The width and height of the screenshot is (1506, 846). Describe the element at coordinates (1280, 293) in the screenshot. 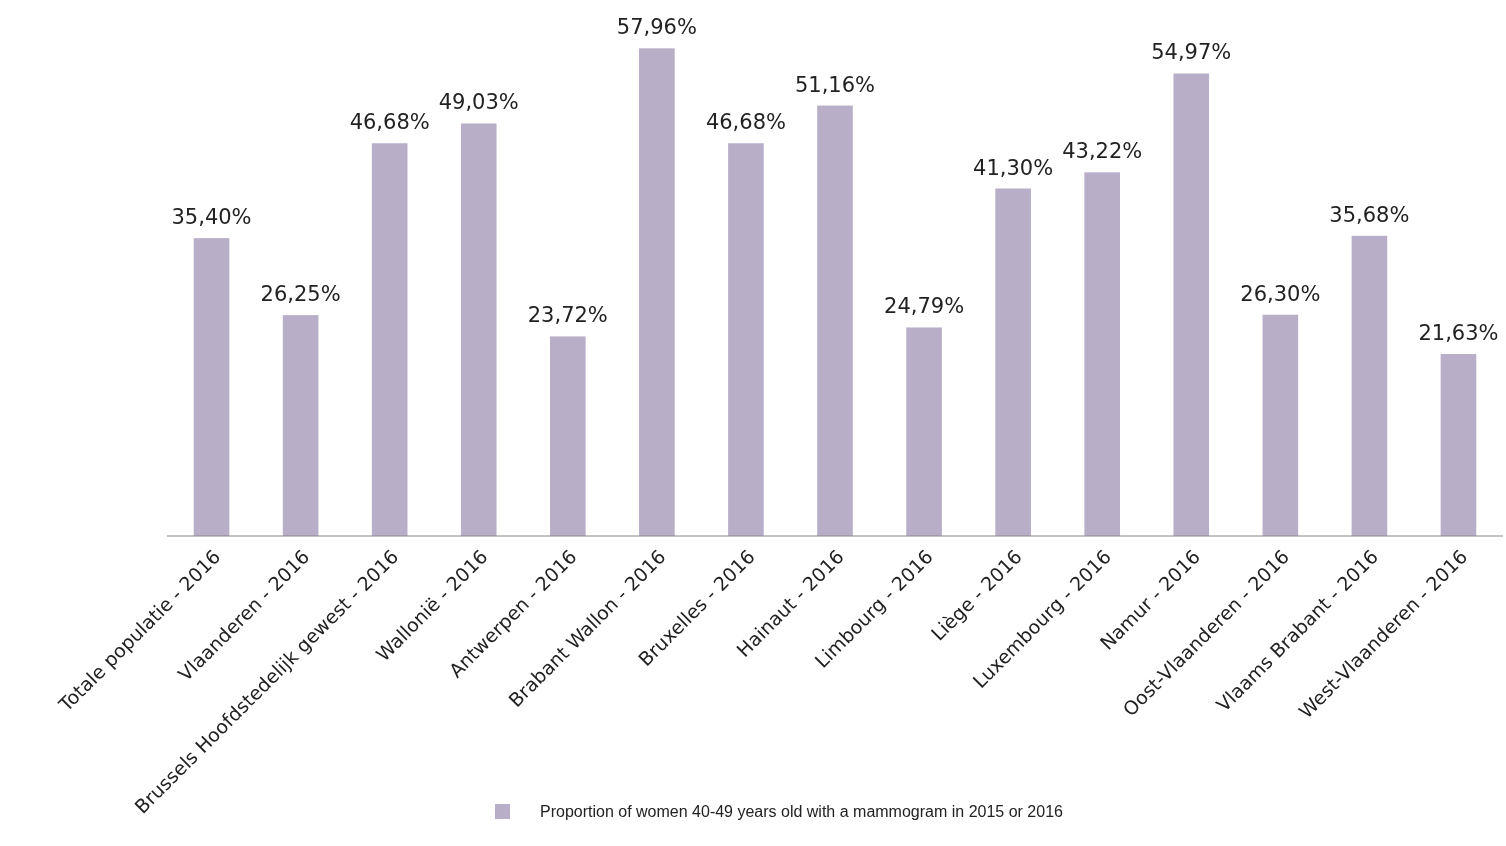

I see `data-label: 26,30%` at that location.